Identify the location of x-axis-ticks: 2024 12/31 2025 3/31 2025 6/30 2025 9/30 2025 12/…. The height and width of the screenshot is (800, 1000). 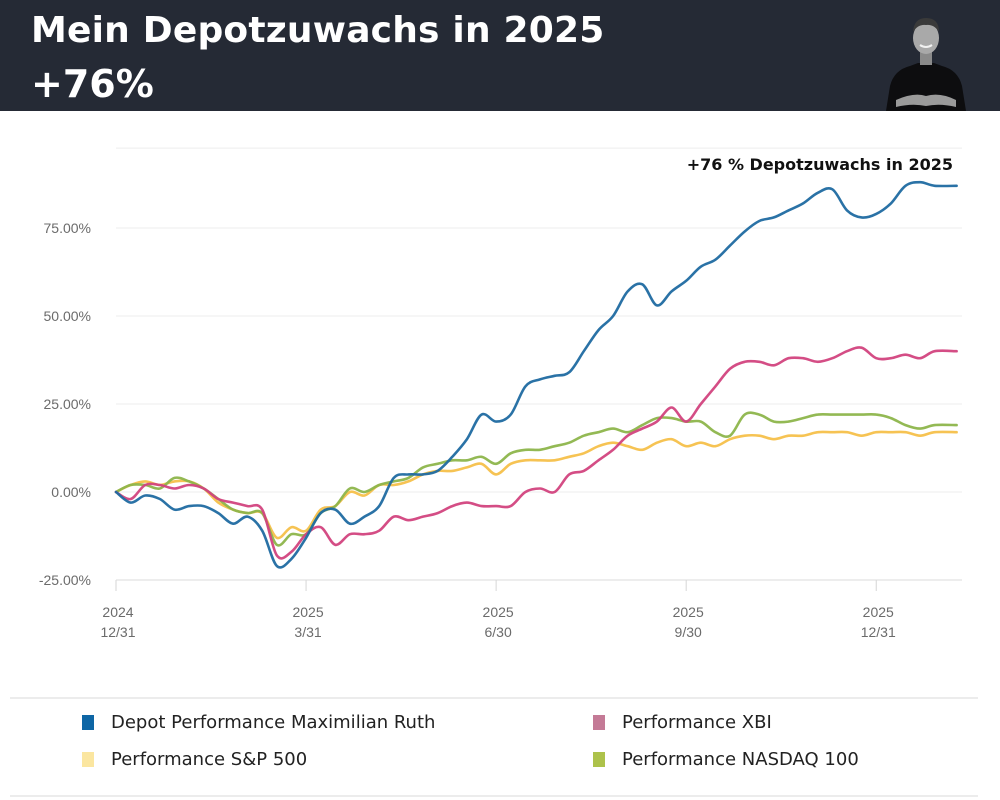
(498, 610).